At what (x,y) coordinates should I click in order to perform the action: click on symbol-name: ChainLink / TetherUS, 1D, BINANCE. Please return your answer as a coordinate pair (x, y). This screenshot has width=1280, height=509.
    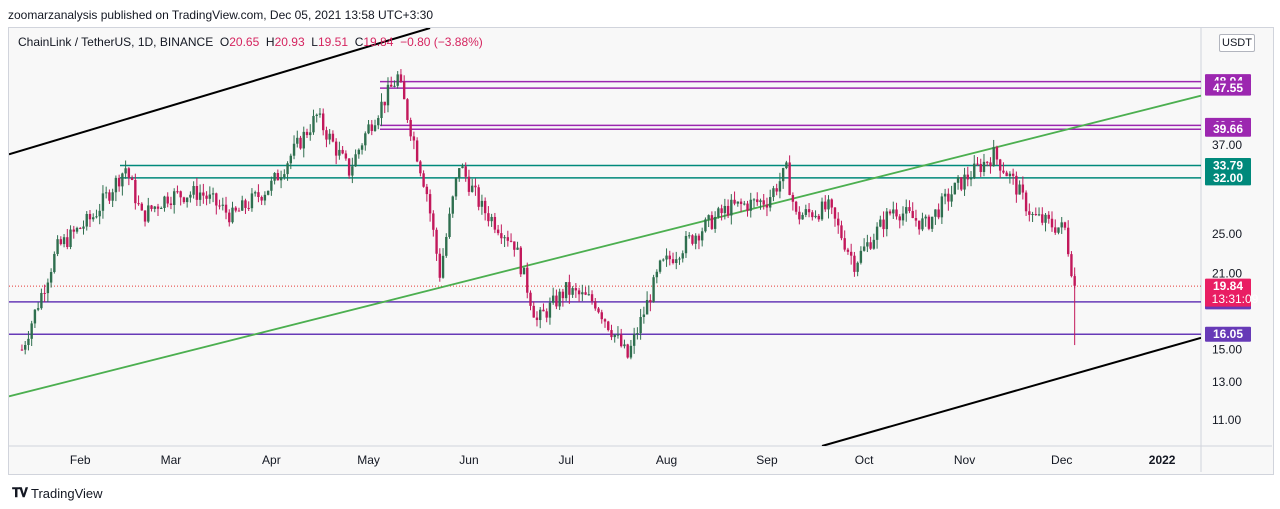
    Looking at the image, I should click on (116, 42).